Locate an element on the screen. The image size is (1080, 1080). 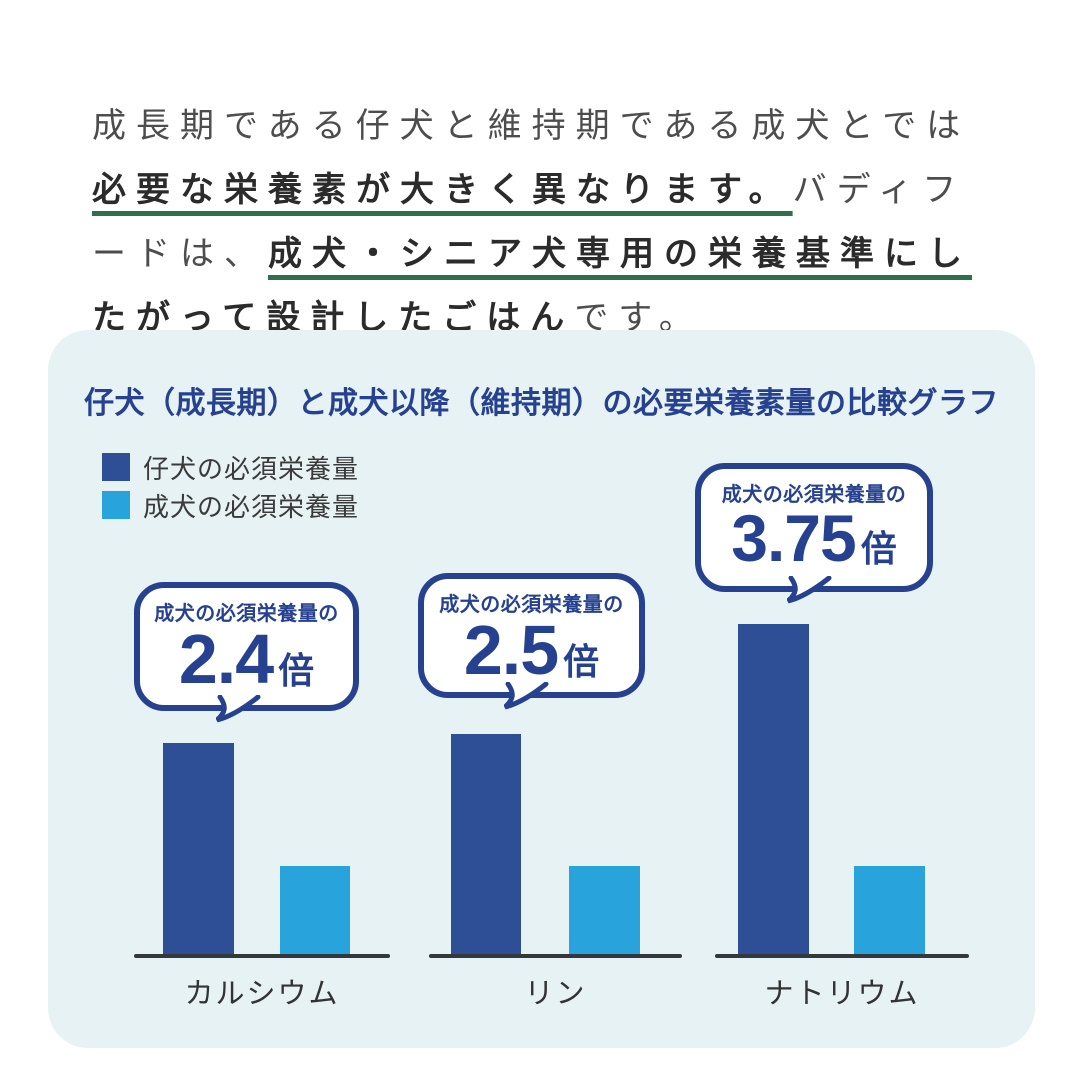
puppy-series-swatch-icon is located at coordinates (116, 467).